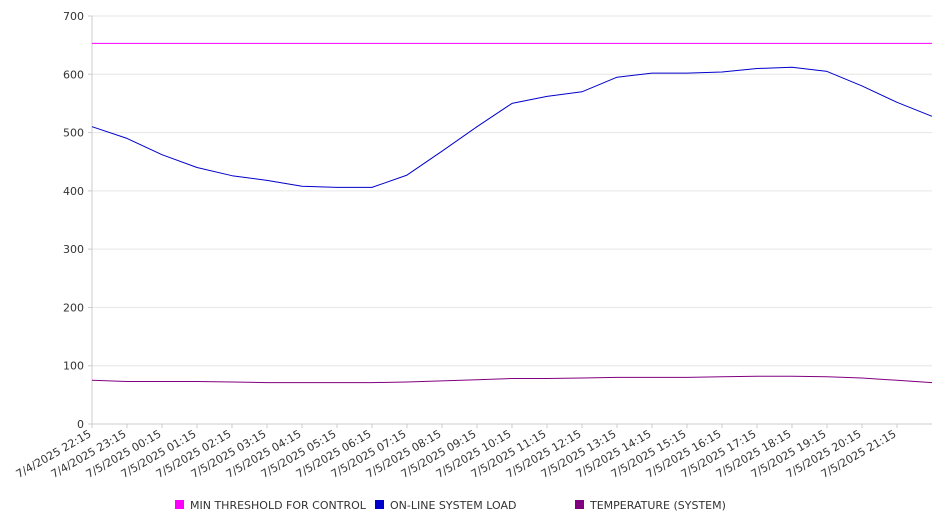 This screenshot has width=946, height=526. Describe the element at coordinates (278, 505) in the screenshot. I see `legend-label: MIN THRESHOLD FOR CONTROL` at that location.